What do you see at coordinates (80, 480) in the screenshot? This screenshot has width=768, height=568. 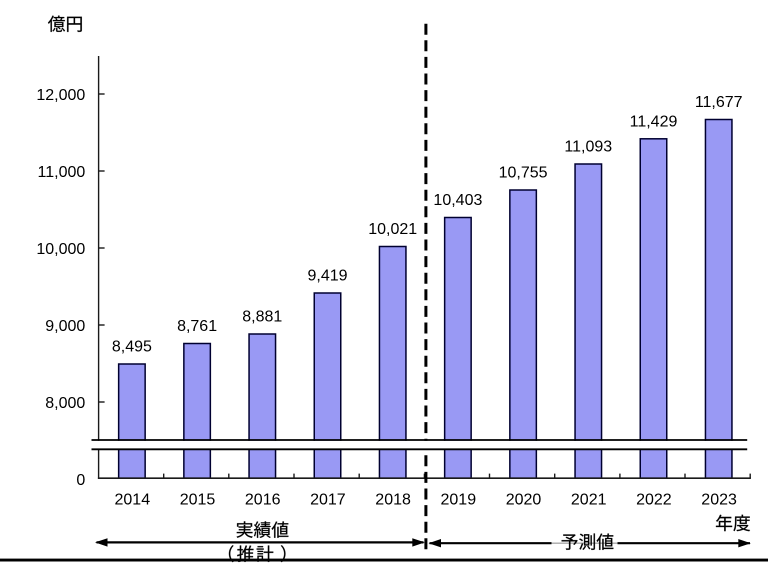 I see `svg-text: 0` at bounding box center [80, 480].